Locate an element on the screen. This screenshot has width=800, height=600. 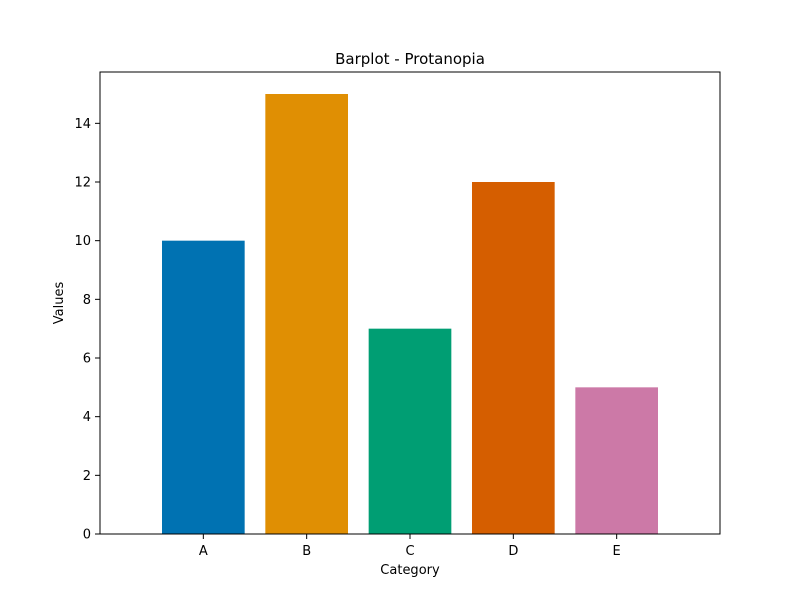
bar-B is located at coordinates (306, 314).